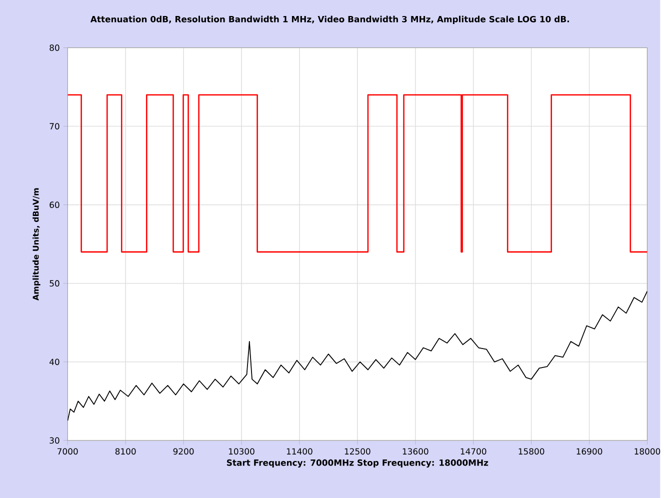 This screenshot has height=498, width=664. Describe the element at coordinates (55, 283) in the screenshot. I see `y-tick-label: 50` at that location.